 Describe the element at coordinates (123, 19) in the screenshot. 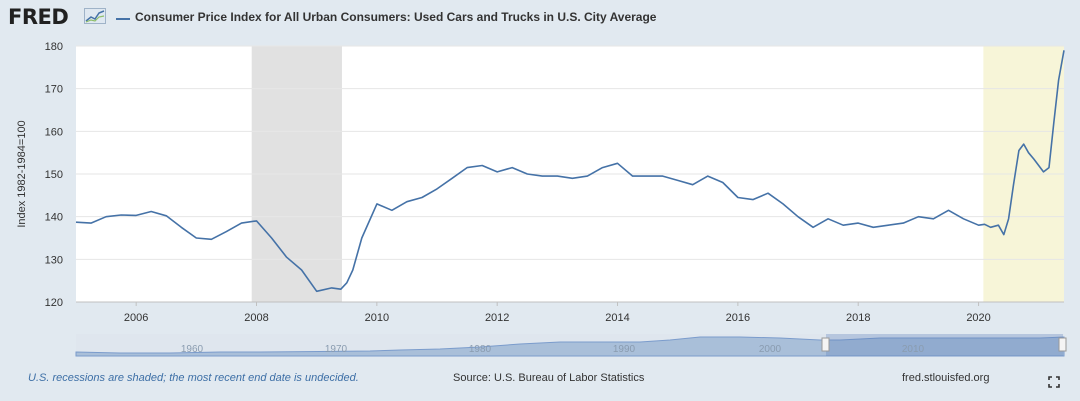

I see `legend-series-swatch` at that location.